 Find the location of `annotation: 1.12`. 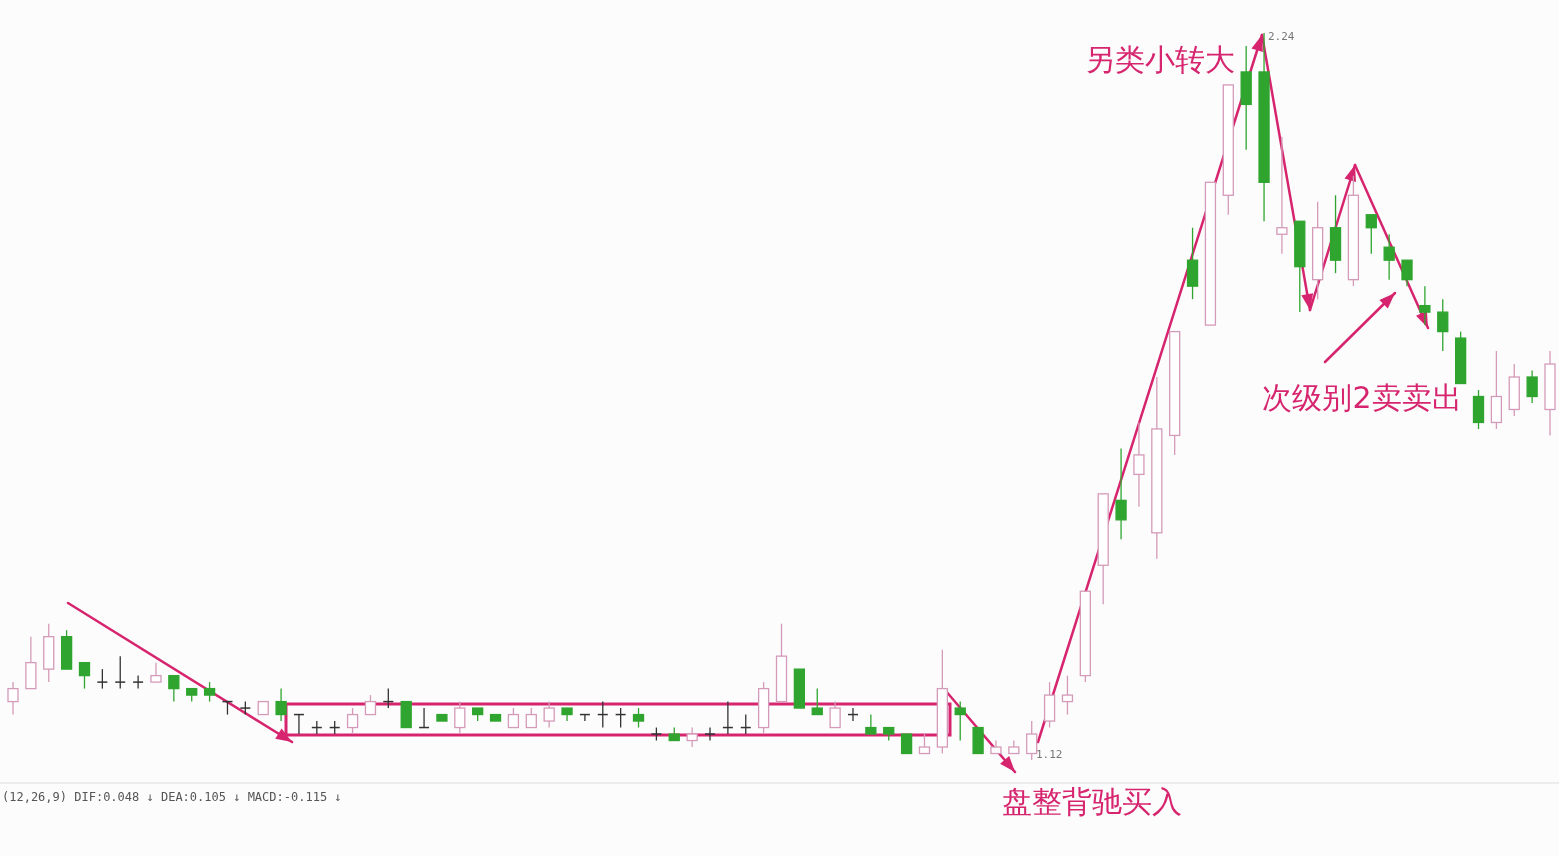

annotation: 1.12 is located at coordinates (1049, 754).